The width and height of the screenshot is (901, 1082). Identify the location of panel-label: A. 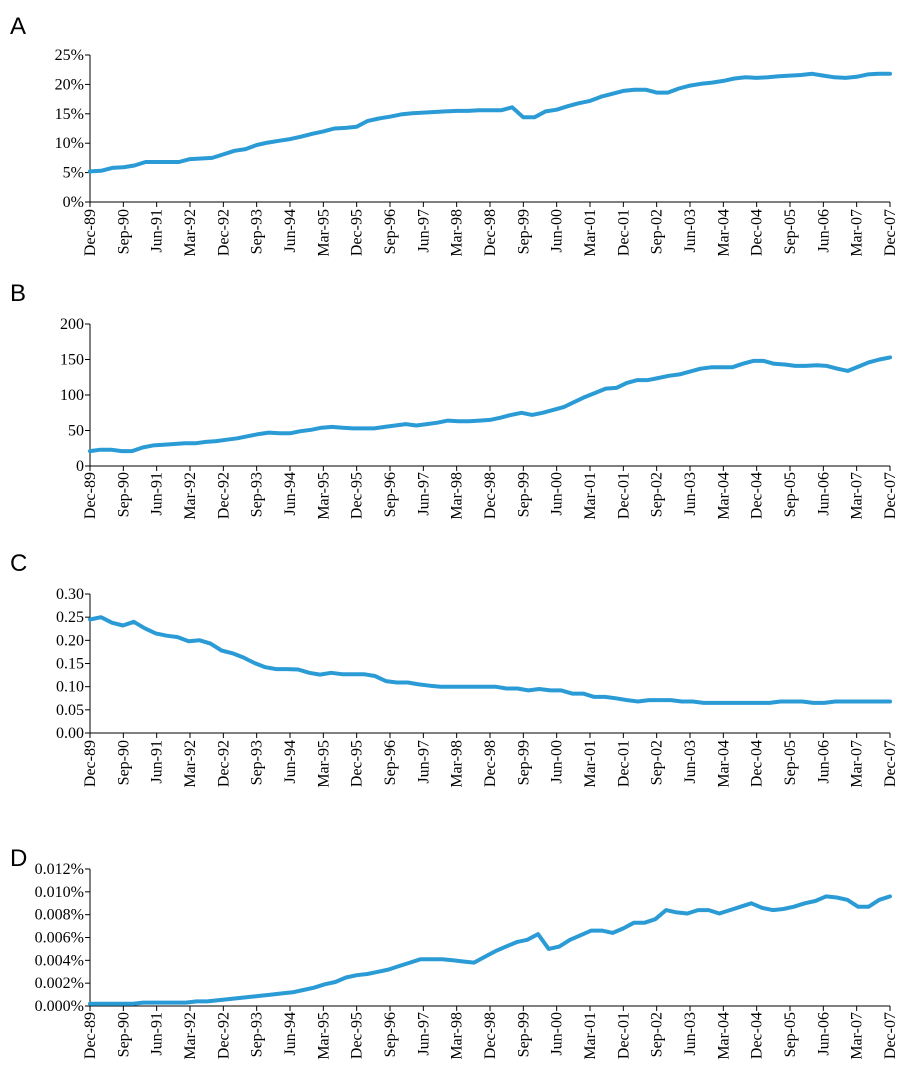
(18, 26).